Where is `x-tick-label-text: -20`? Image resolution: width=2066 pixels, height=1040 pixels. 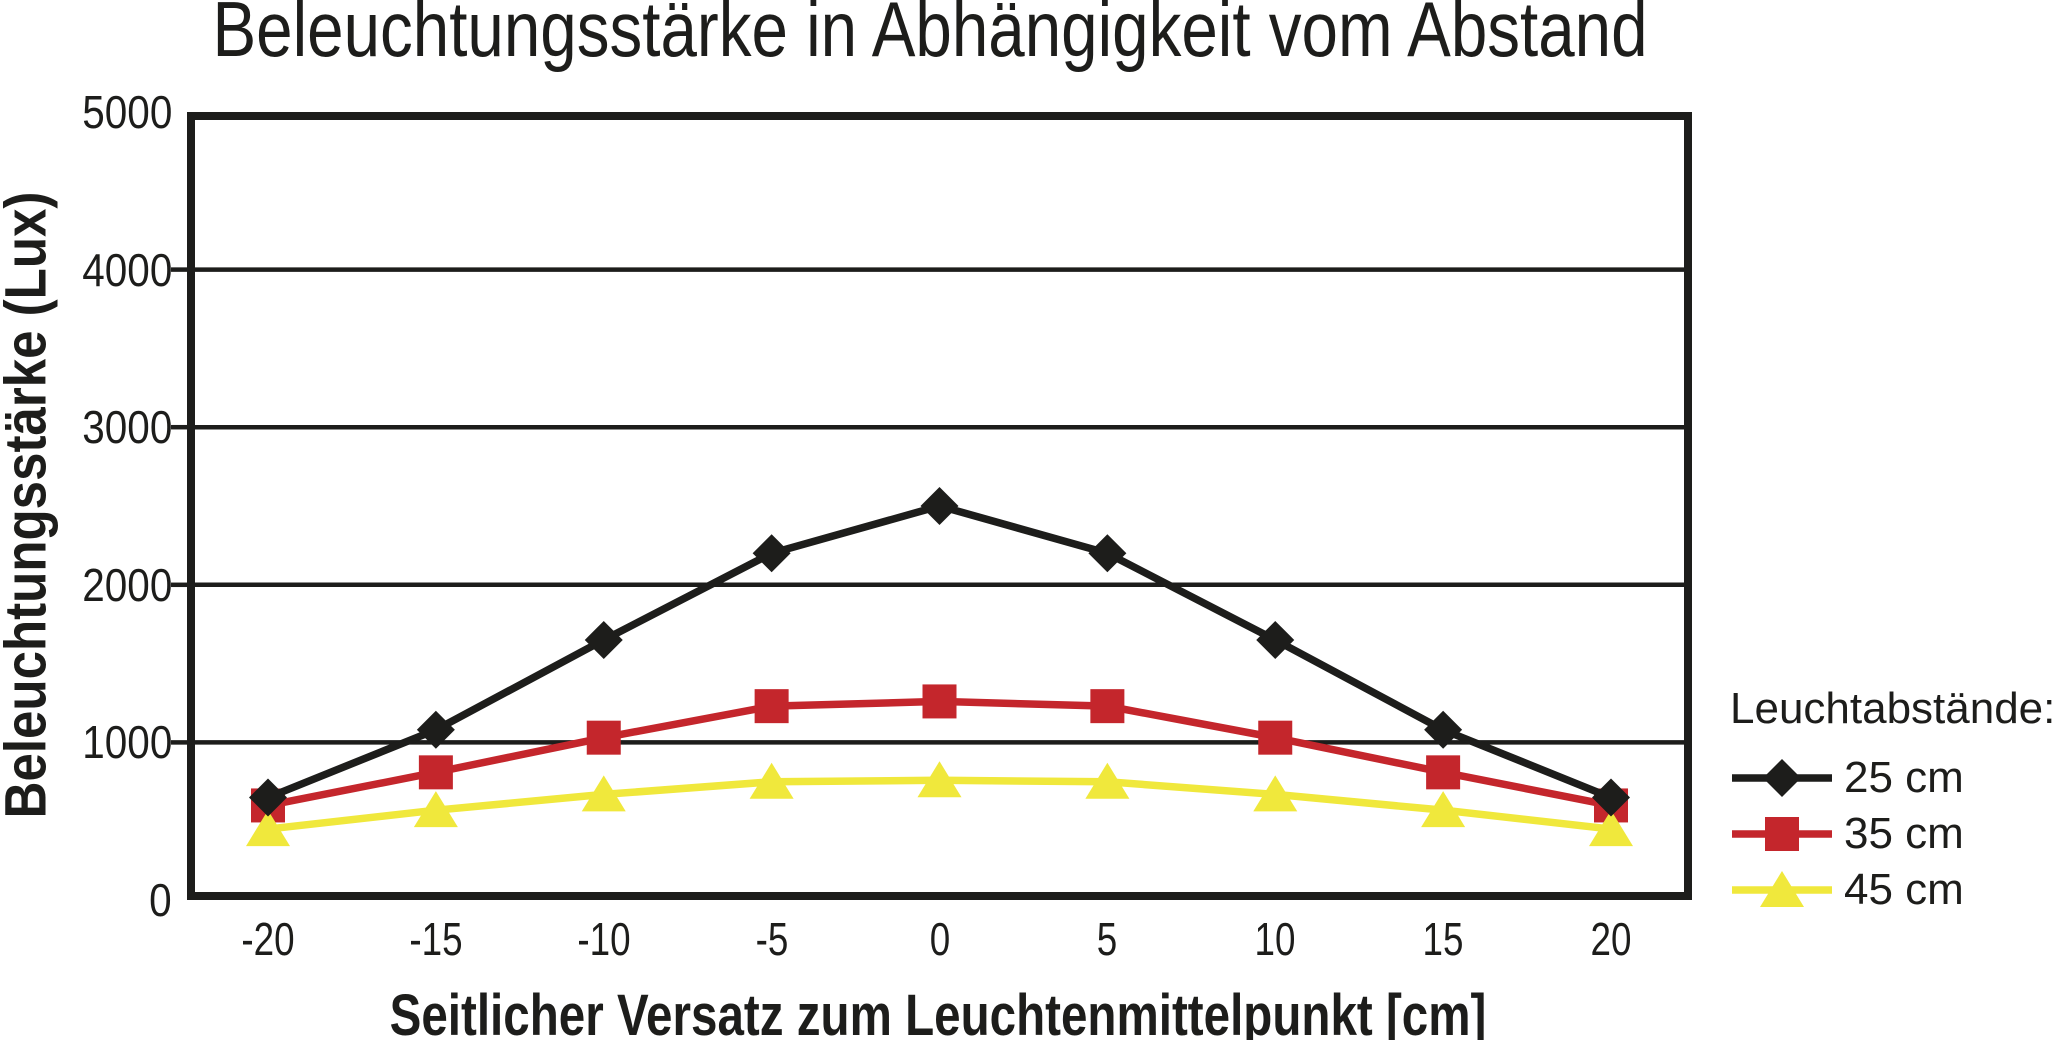 x-tick-label-text: -20 is located at coordinates (268, 939).